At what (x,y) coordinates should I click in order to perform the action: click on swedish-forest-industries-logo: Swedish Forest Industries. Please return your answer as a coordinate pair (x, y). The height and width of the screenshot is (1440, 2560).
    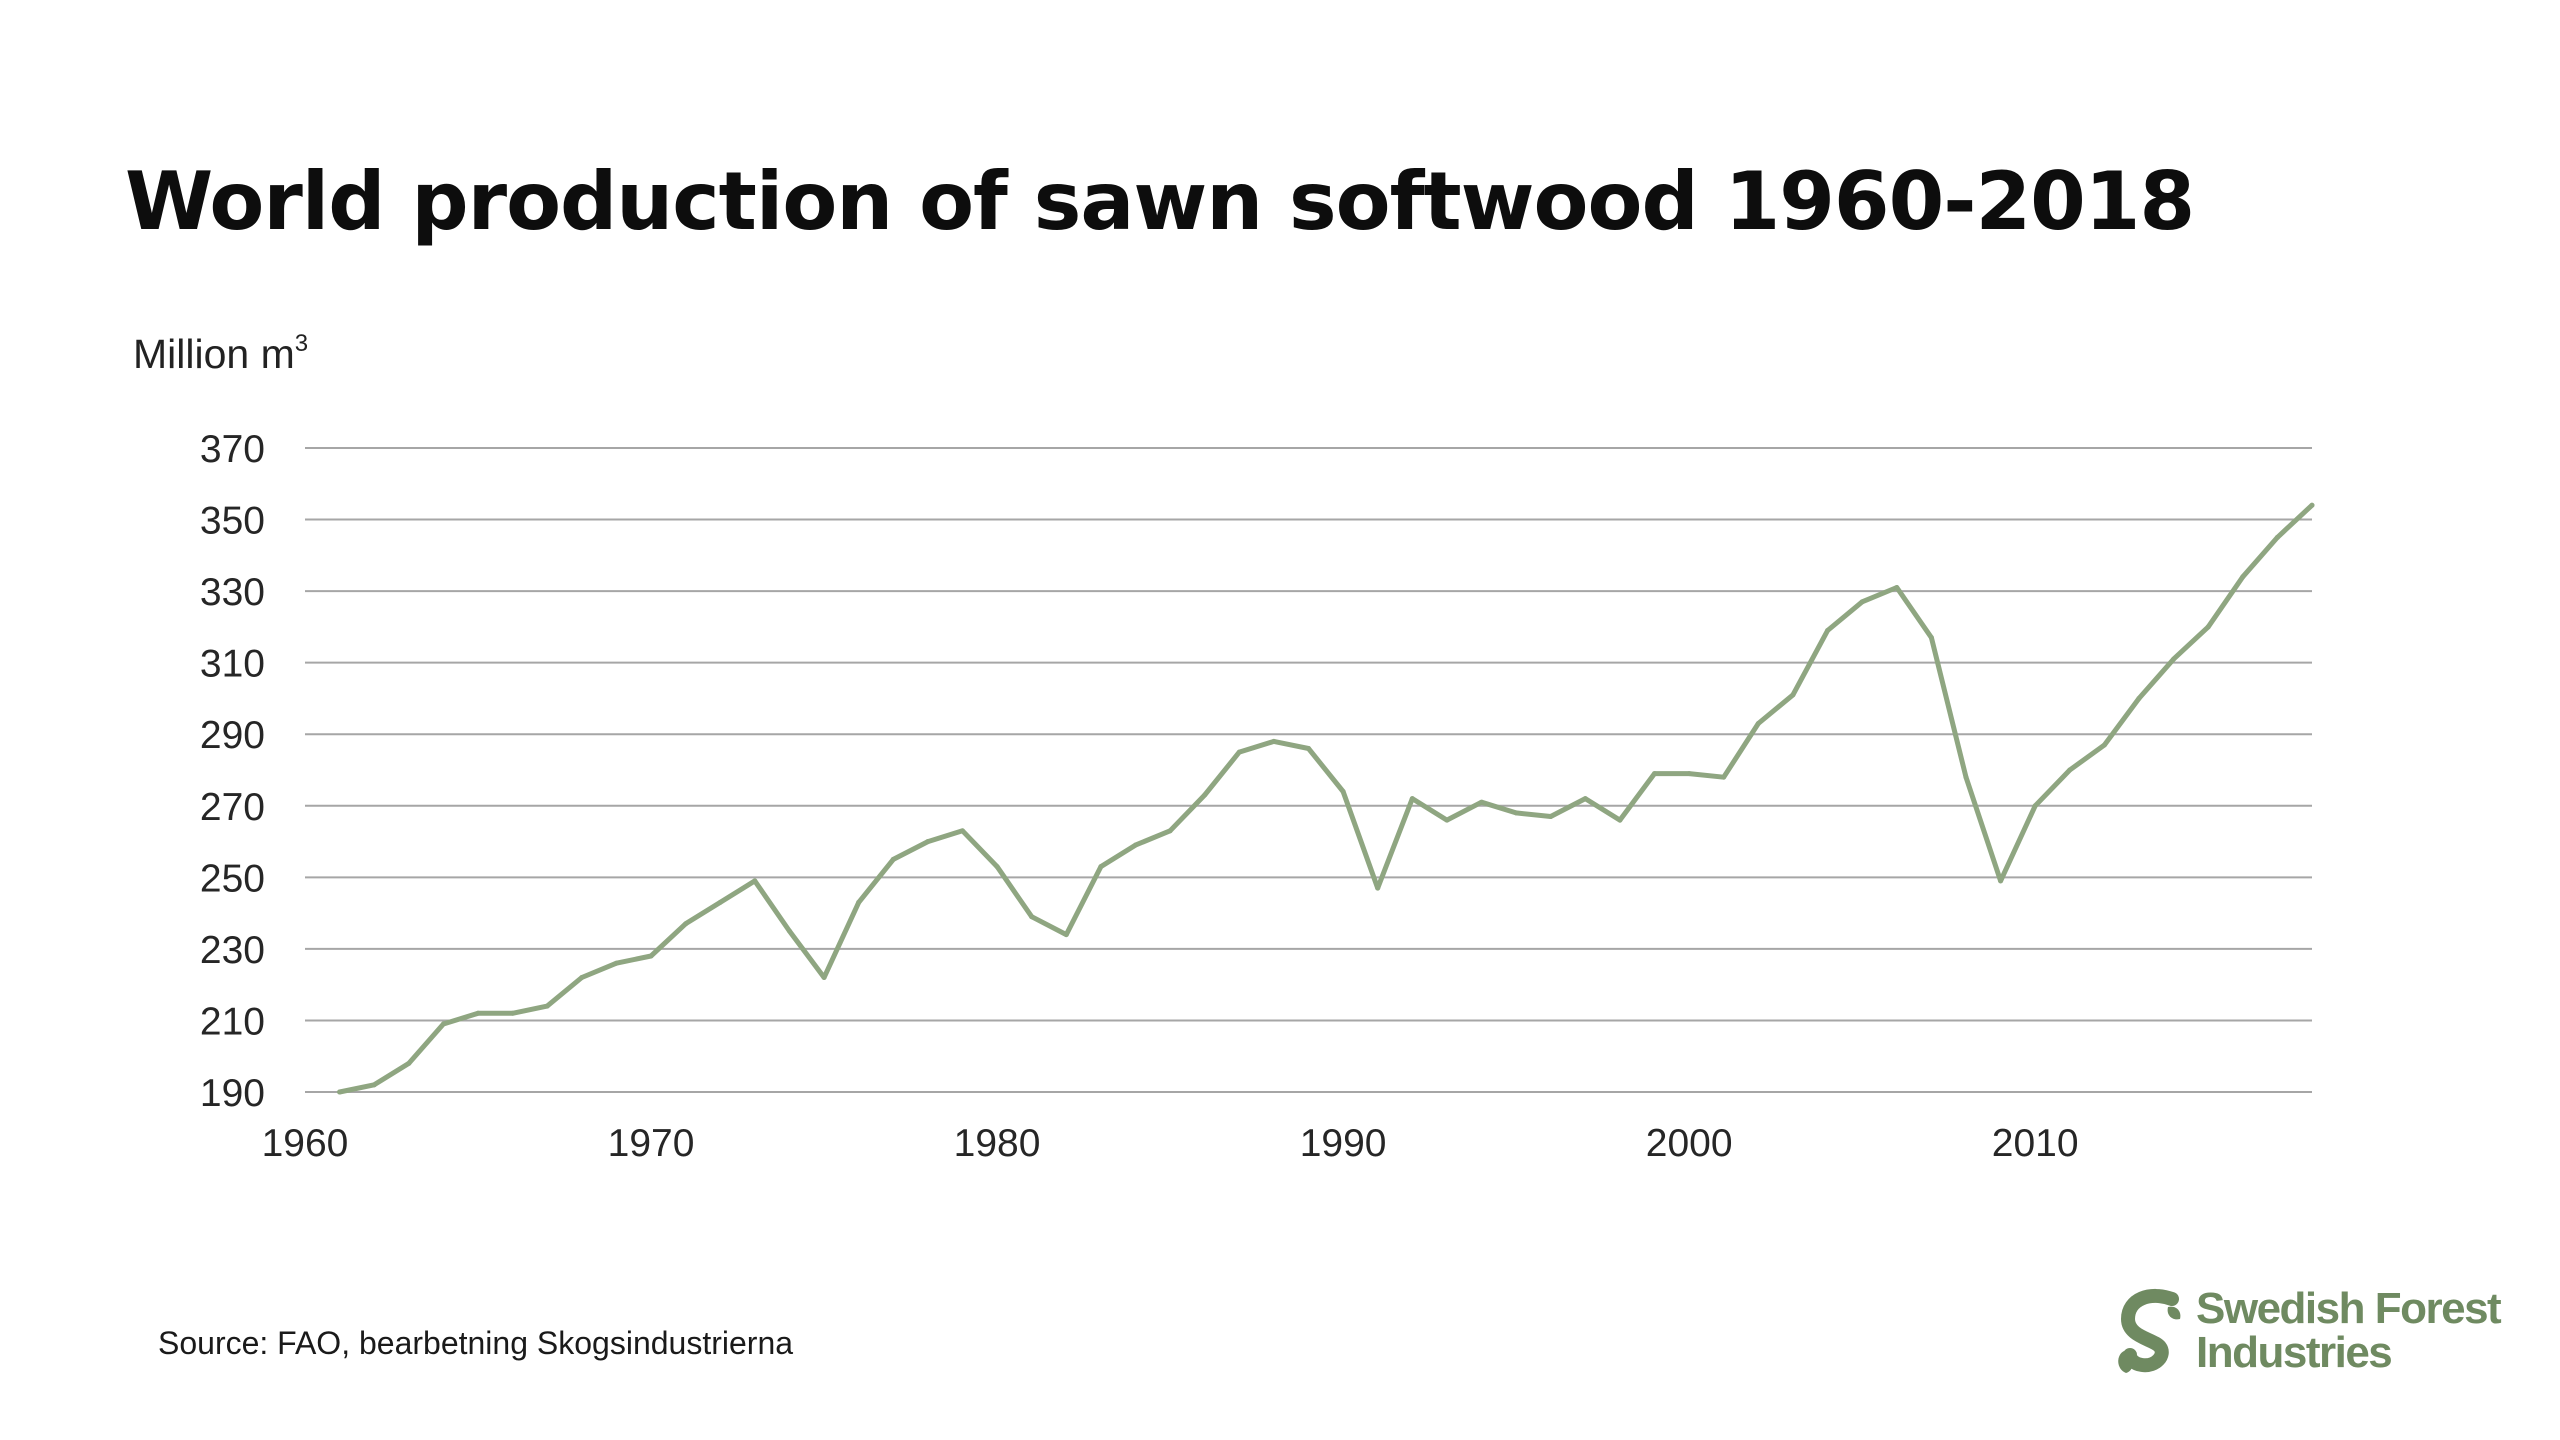
    Looking at the image, I should click on (2320, 1340).